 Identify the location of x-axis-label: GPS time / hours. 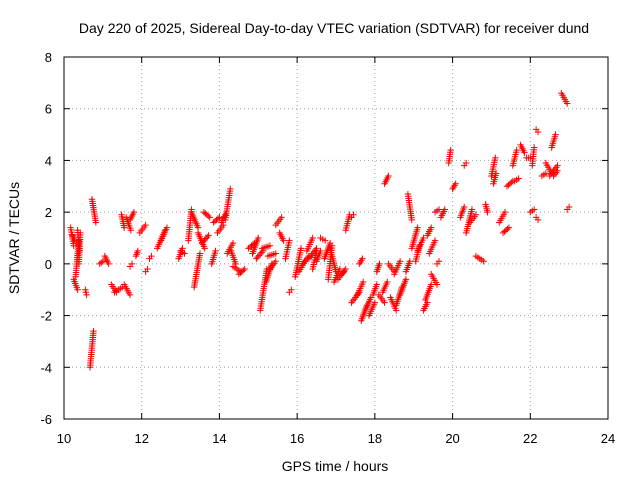
(335, 466).